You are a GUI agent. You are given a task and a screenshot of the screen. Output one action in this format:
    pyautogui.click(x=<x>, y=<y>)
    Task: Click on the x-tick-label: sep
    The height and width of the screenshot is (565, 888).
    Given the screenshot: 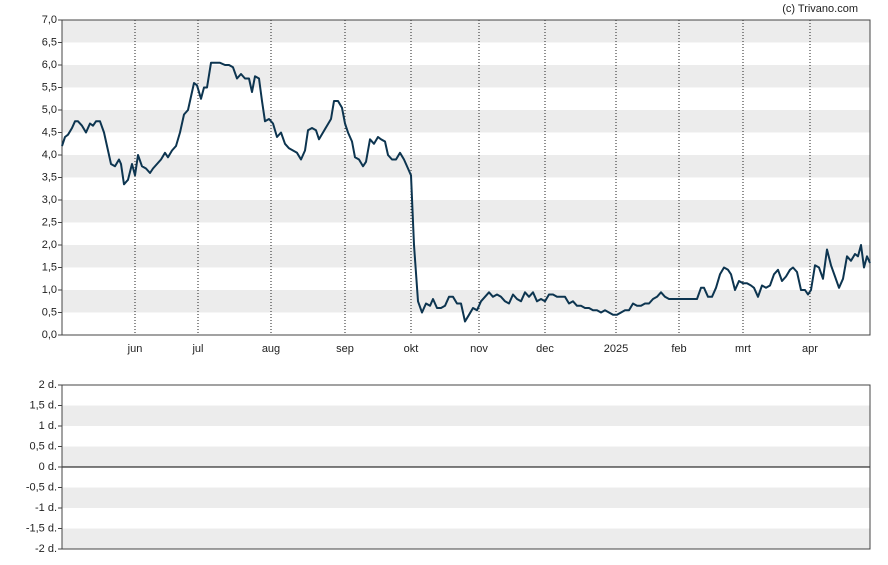 What is the action you would take?
    pyautogui.click(x=345, y=349)
    